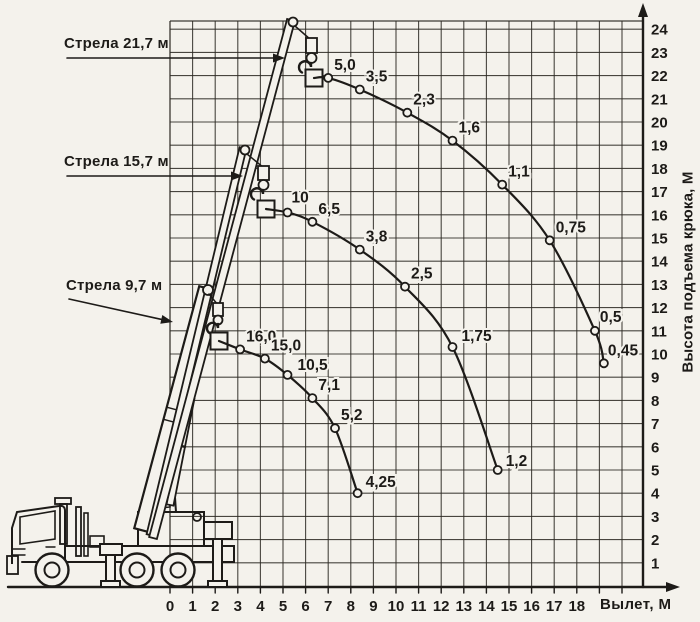  Describe the element at coordinates (470, 128) in the screenshot. I see `load-label: 1,6` at that location.